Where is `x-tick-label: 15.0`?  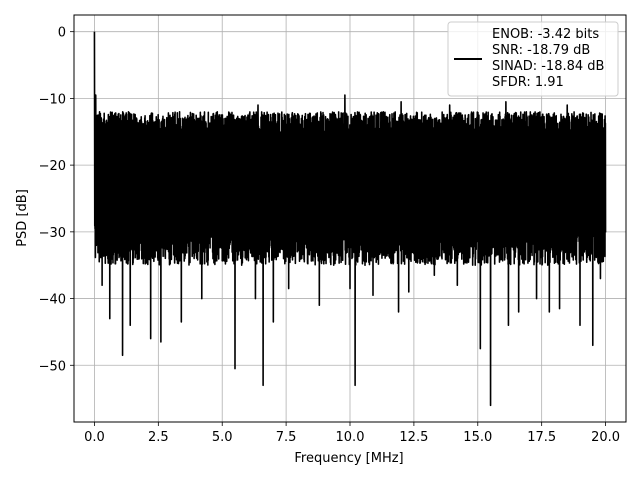 x-tick-label: 15.0 is located at coordinates (477, 437).